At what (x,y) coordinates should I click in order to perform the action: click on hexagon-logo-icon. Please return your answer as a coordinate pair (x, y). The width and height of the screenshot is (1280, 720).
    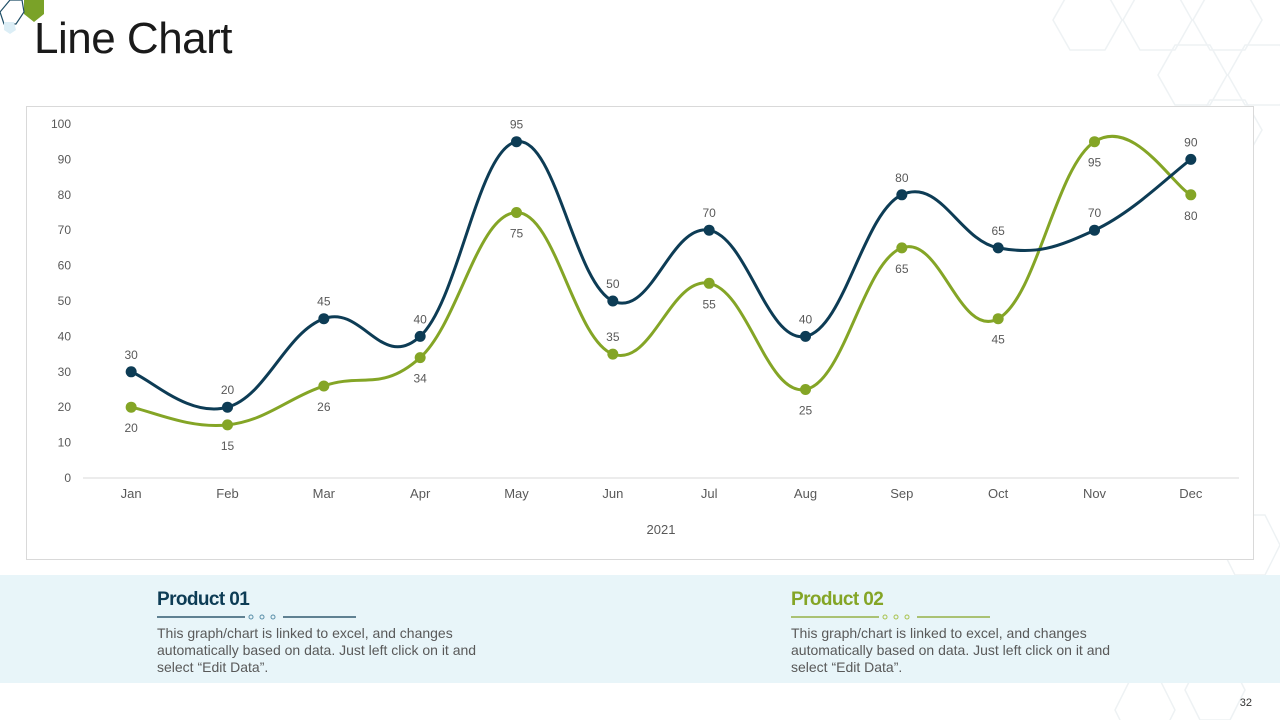
    Looking at the image, I should click on (22, 17).